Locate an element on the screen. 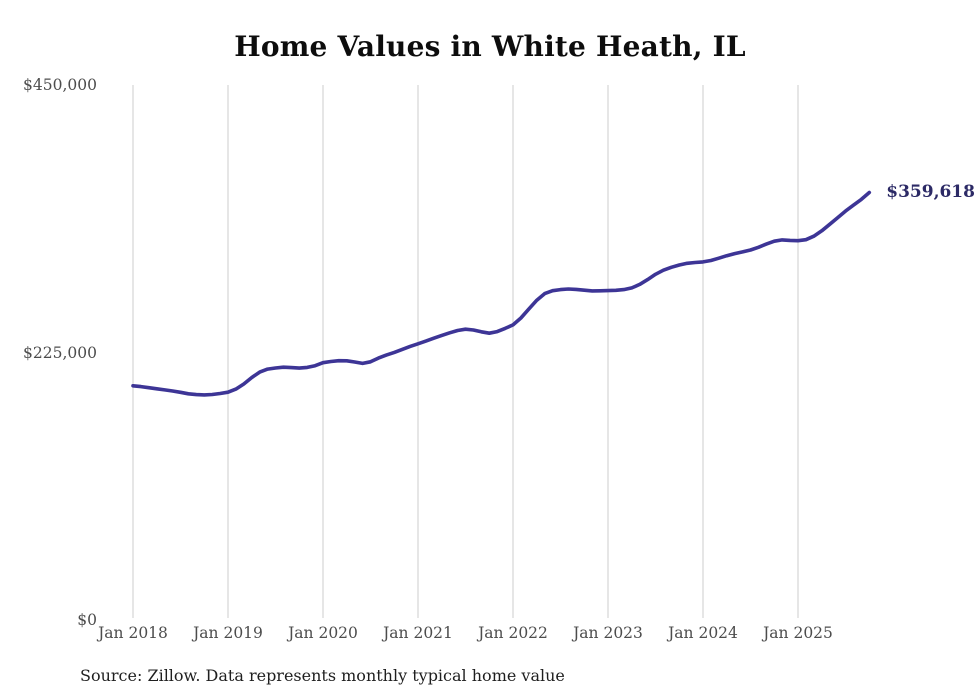 The height and width of the screenshot is (699, 980). x-tick-label: Jan 2020 is located at coordinates (323, 633).